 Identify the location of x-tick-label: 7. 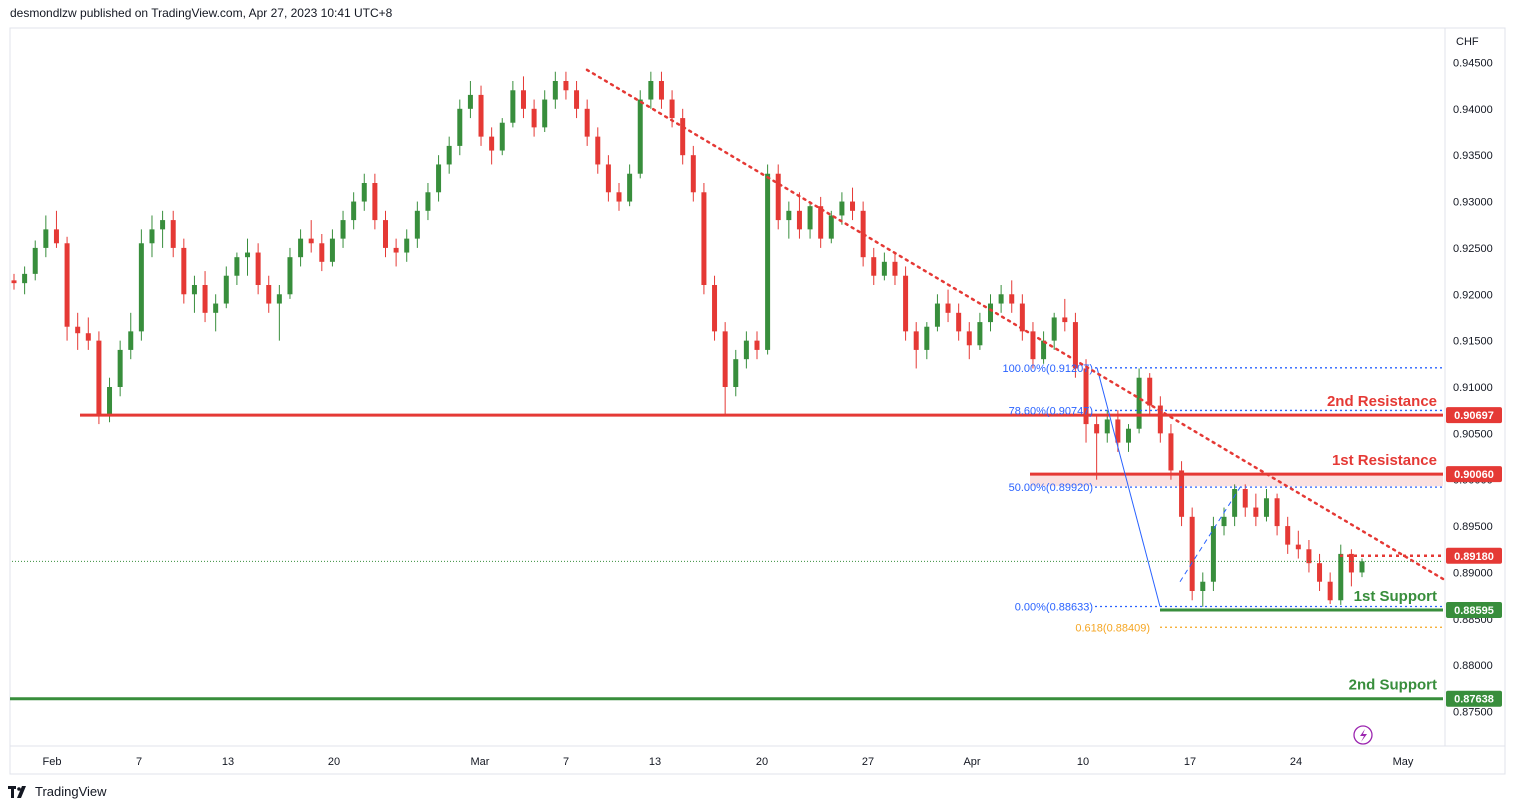
(566, 762).